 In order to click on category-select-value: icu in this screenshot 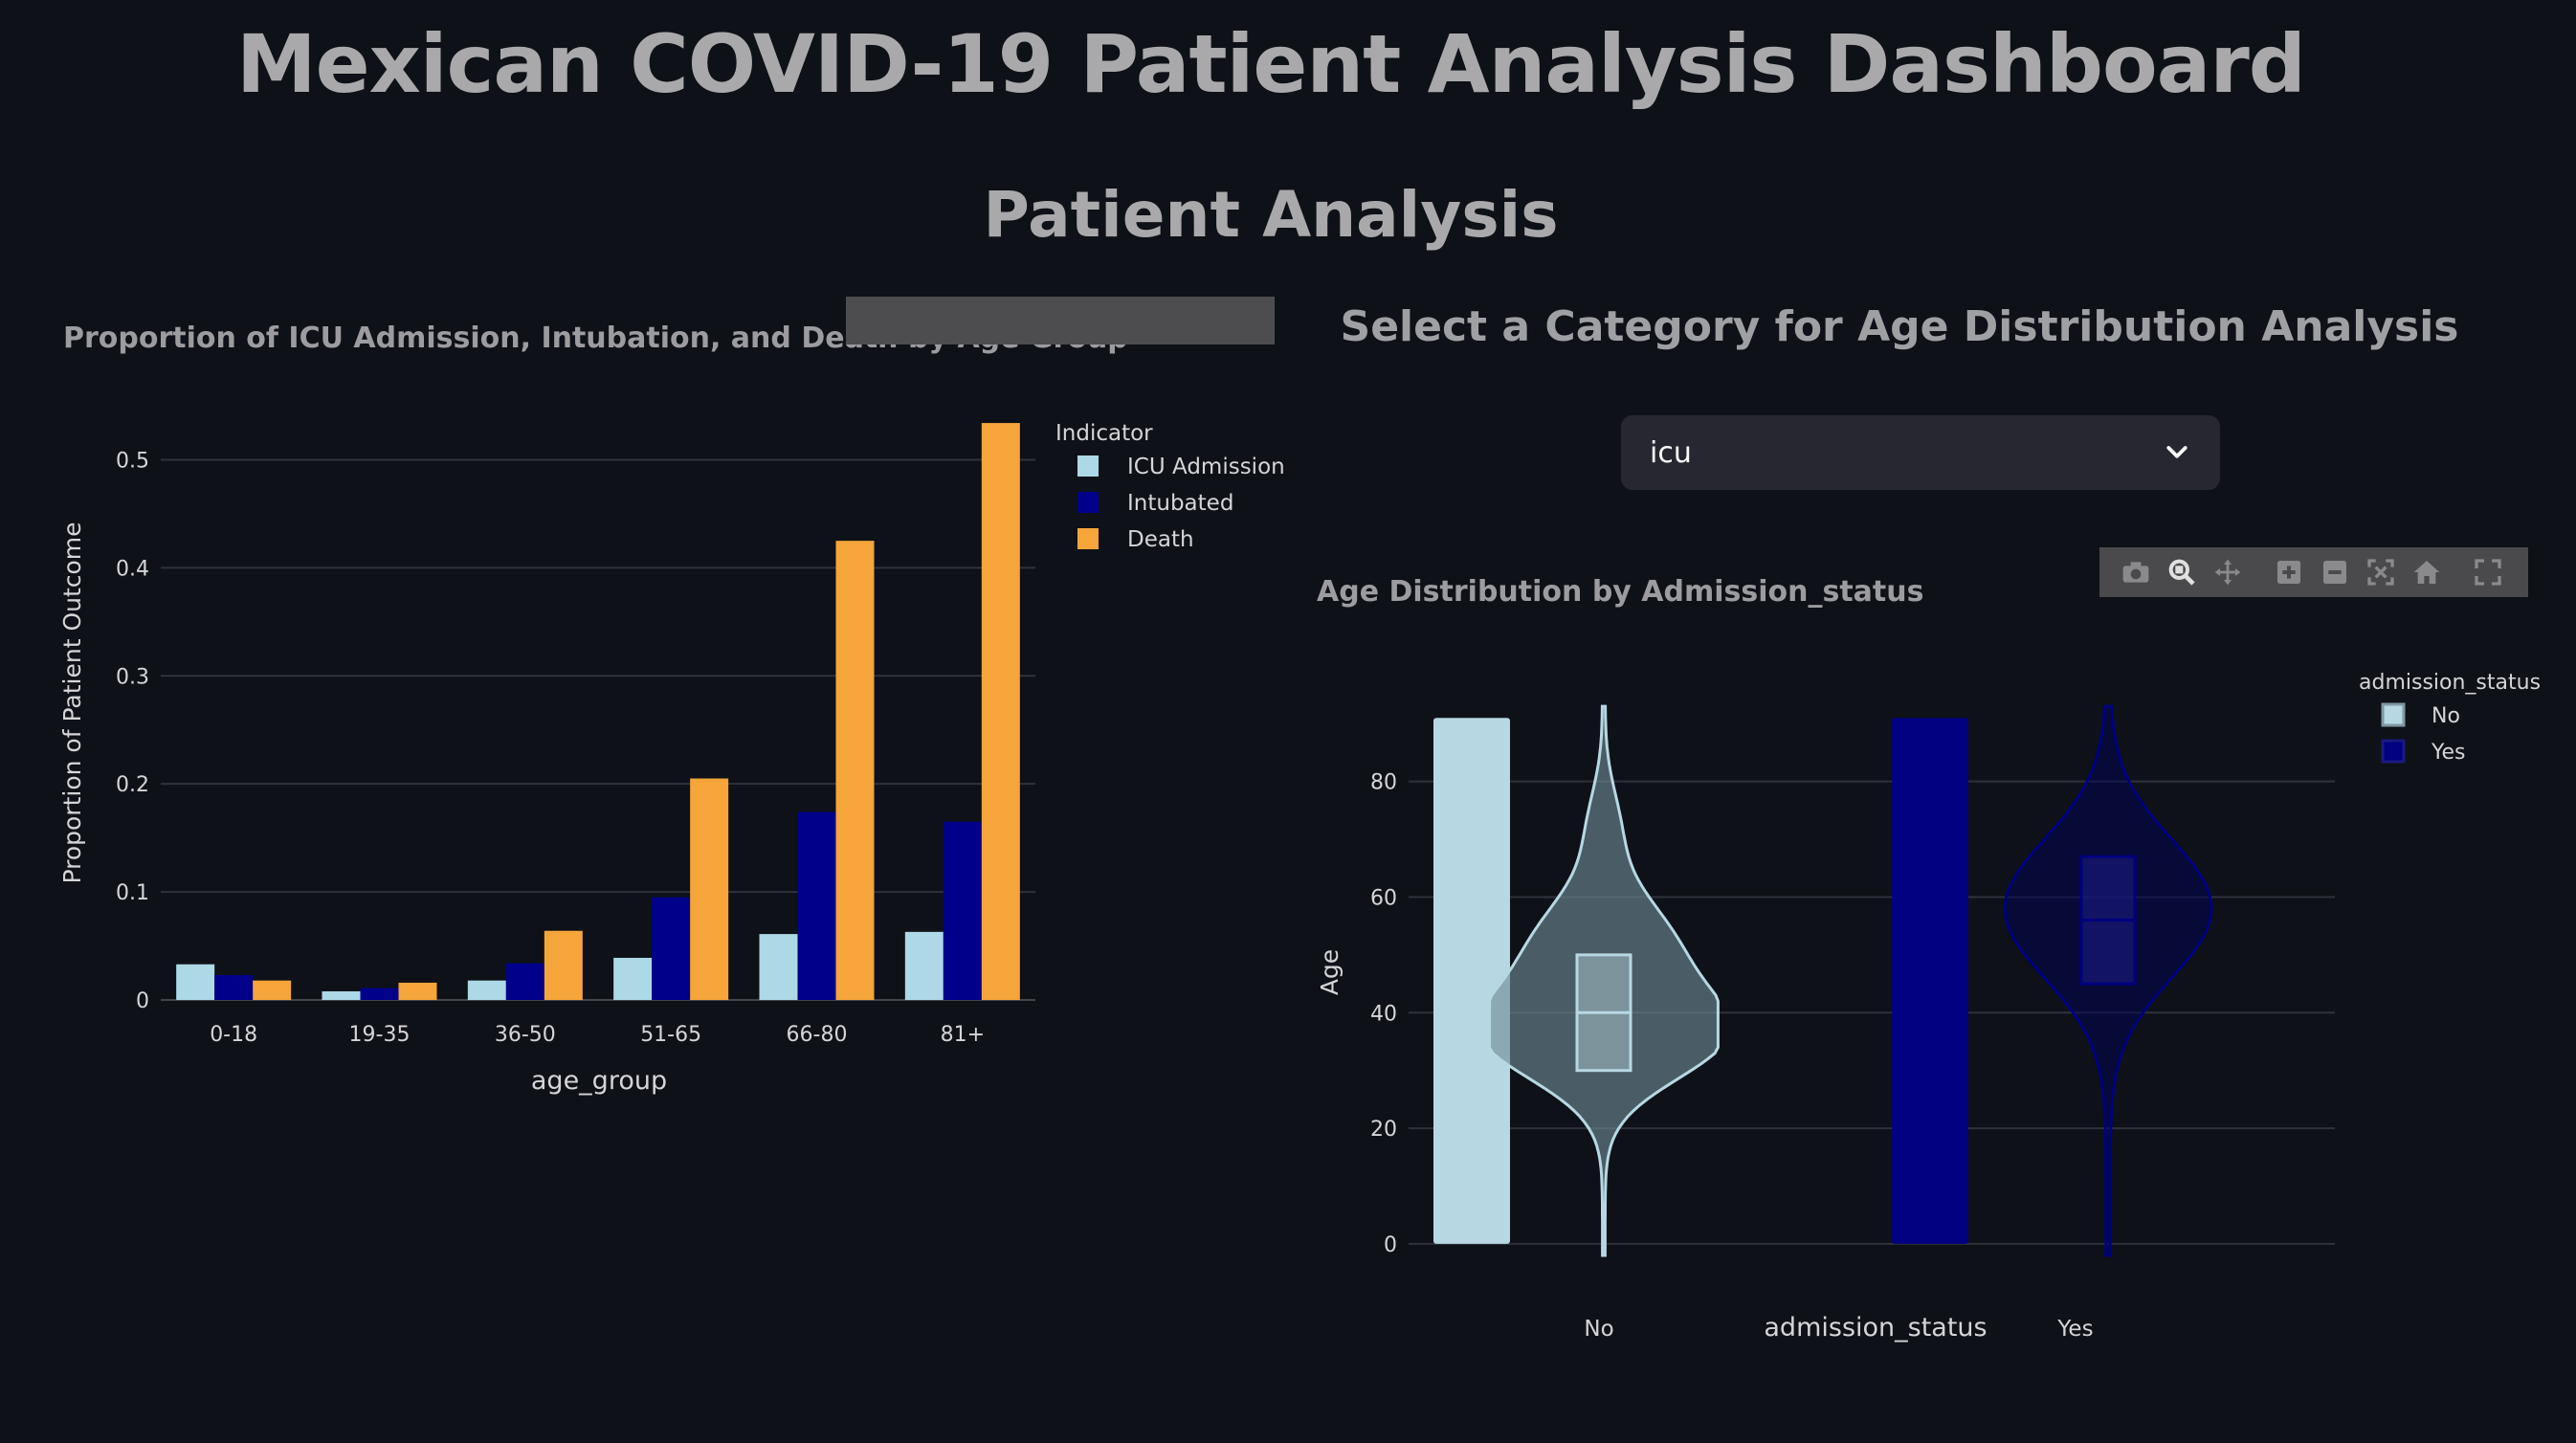, I will do `click(1671, 452)`.